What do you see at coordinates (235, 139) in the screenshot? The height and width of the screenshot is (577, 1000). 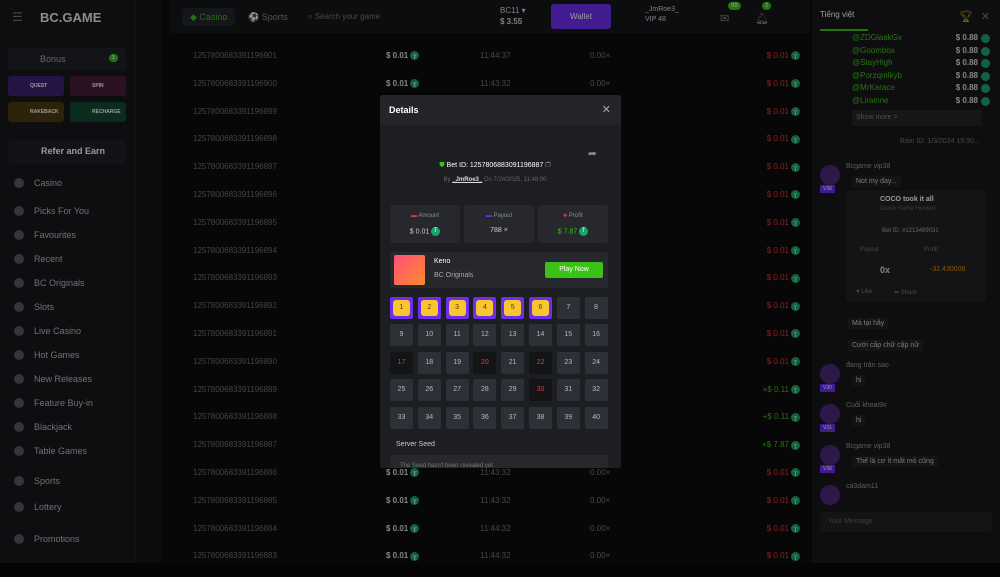 I see `bet-id: 1257800683391196898` at bounding box center [235, 139].